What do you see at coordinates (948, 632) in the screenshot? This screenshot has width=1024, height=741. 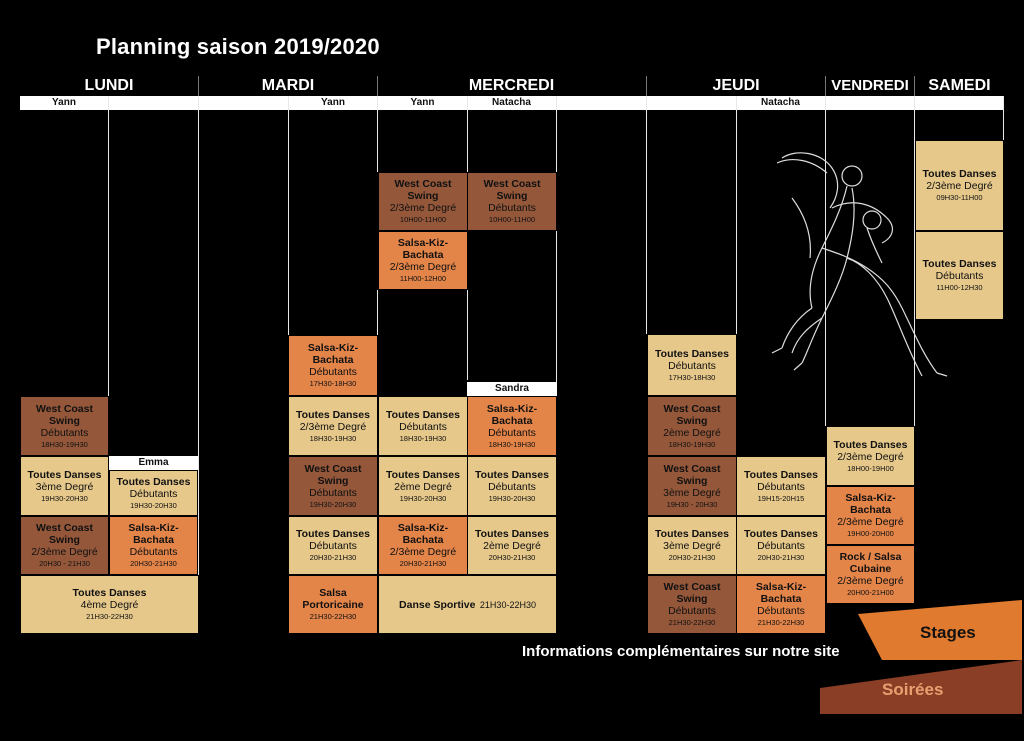 I see `stages-label: Stages` at bounding box center [948, 632].